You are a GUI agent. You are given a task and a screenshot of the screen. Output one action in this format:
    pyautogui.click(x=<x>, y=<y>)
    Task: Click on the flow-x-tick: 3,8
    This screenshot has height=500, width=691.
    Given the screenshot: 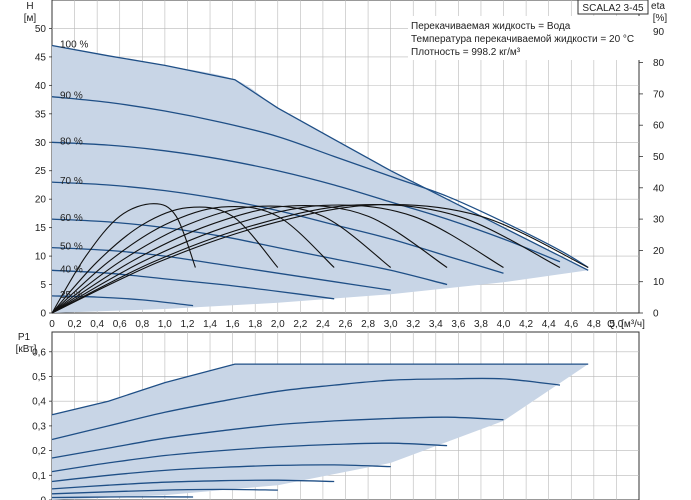 What is the action you would take?
    pyautogui.click(x=481, y=324)
    